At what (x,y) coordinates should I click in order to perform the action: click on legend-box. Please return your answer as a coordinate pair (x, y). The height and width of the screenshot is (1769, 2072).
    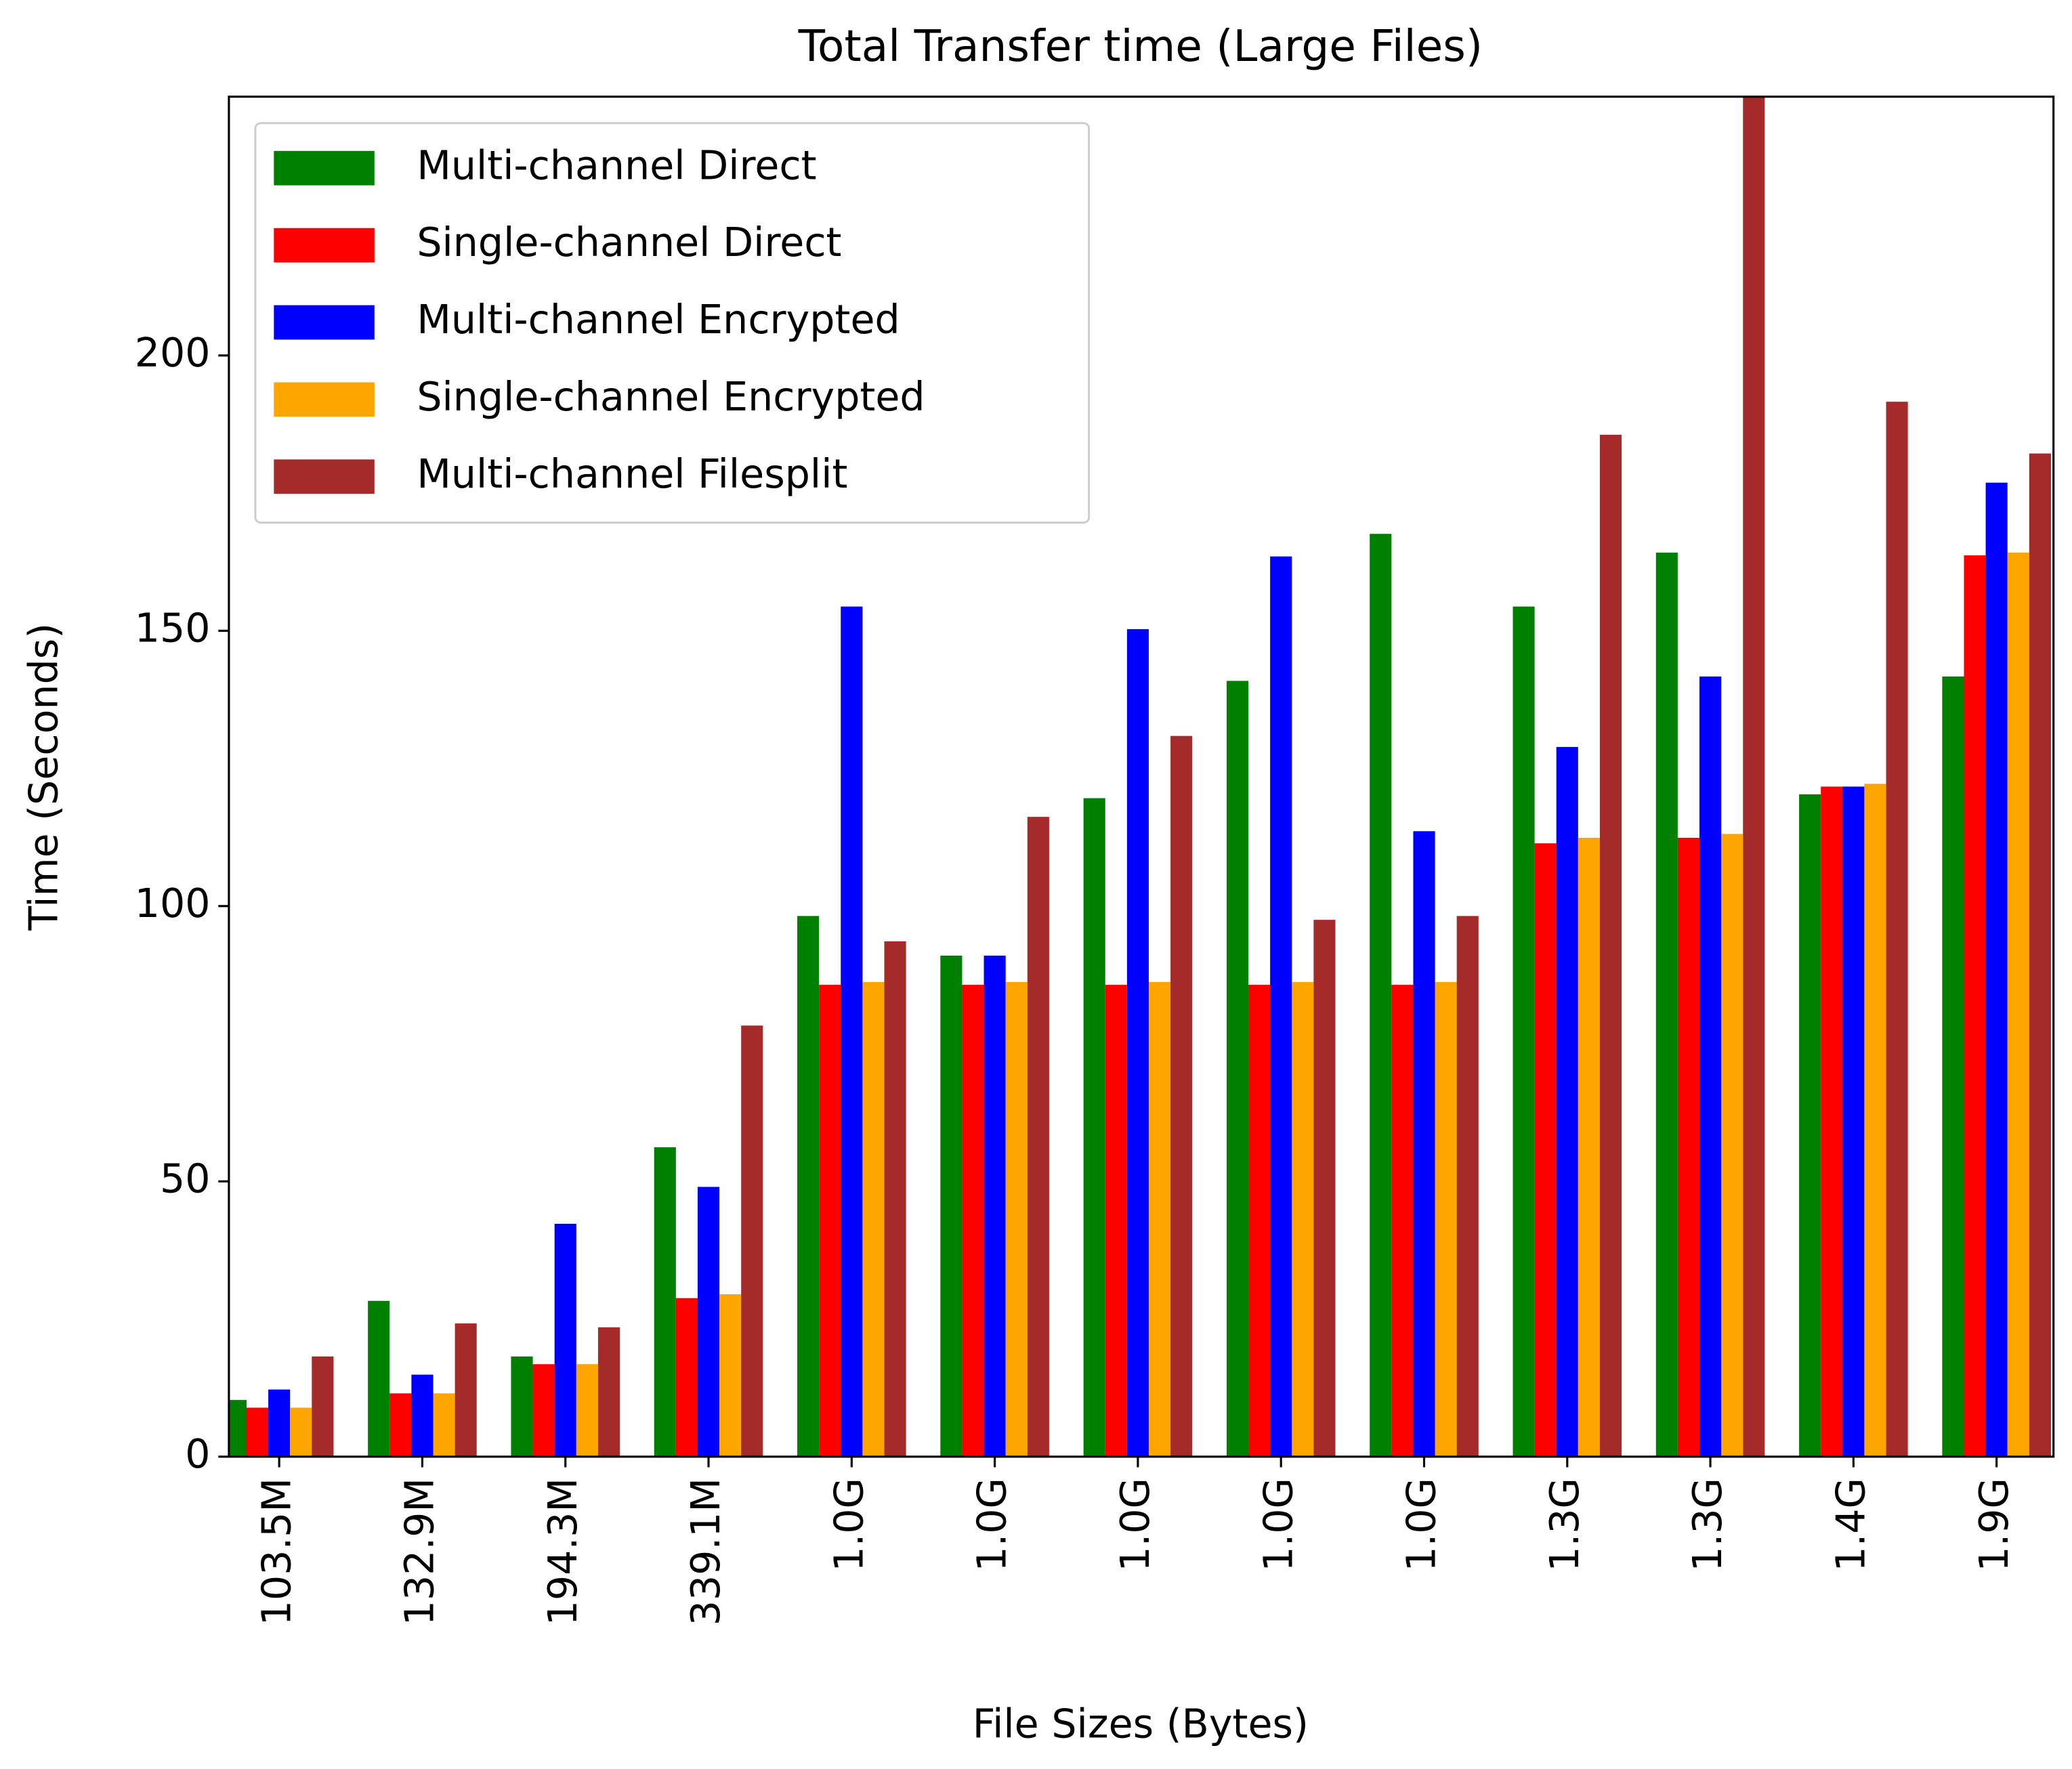
    Looking at the image, I should click on (672, 323).